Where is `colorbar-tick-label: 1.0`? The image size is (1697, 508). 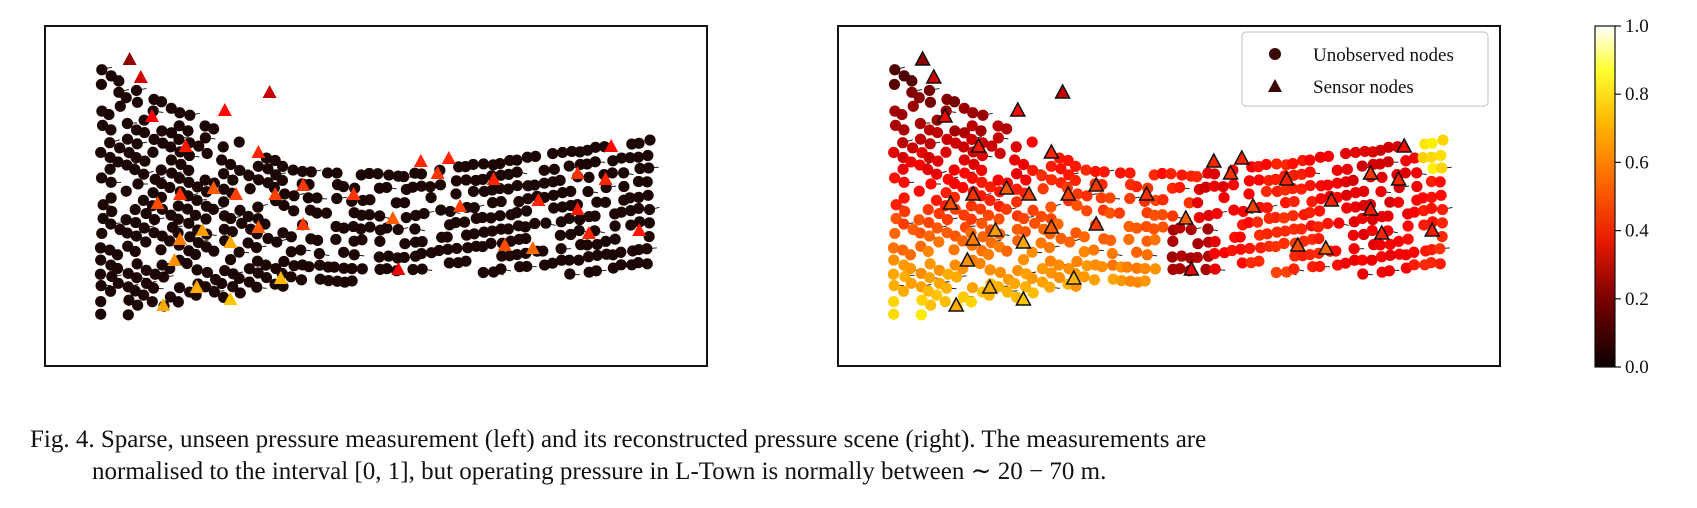 colorbar-tick-label: 1.0 is located at coordinates (1637, 26).